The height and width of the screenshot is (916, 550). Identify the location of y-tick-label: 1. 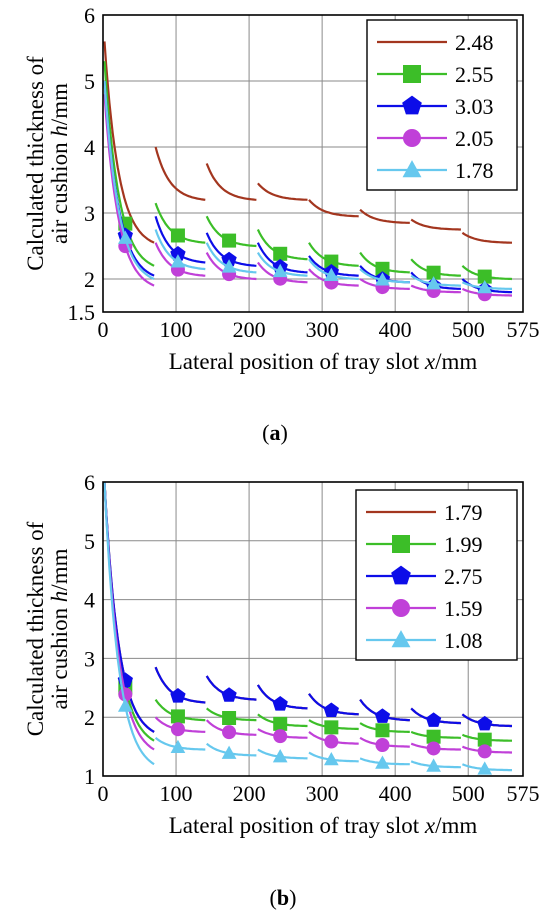
(89, 776).